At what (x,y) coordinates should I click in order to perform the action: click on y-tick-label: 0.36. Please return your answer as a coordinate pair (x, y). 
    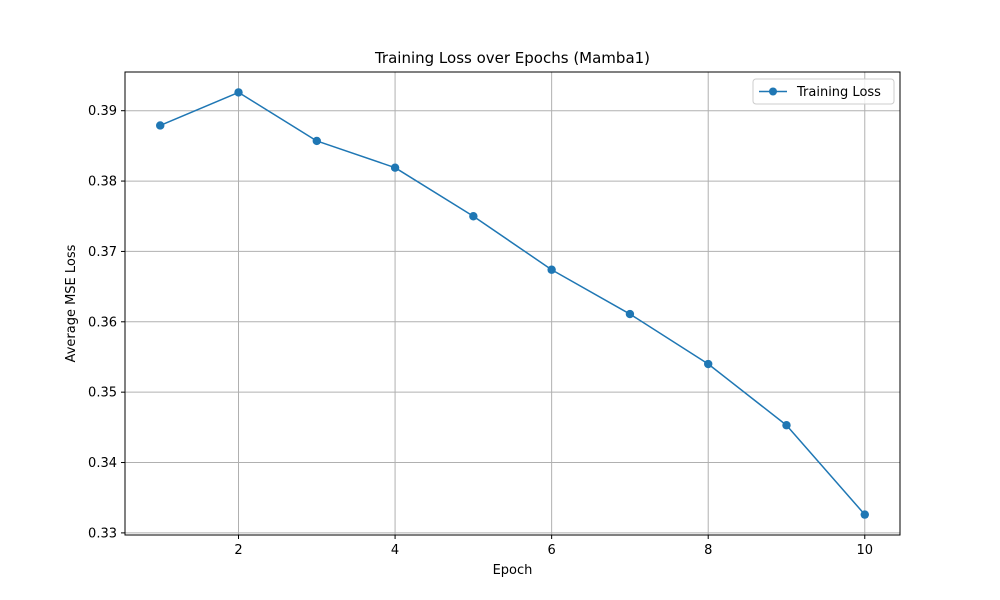
    Looking at the image, I should click on (102, 322).